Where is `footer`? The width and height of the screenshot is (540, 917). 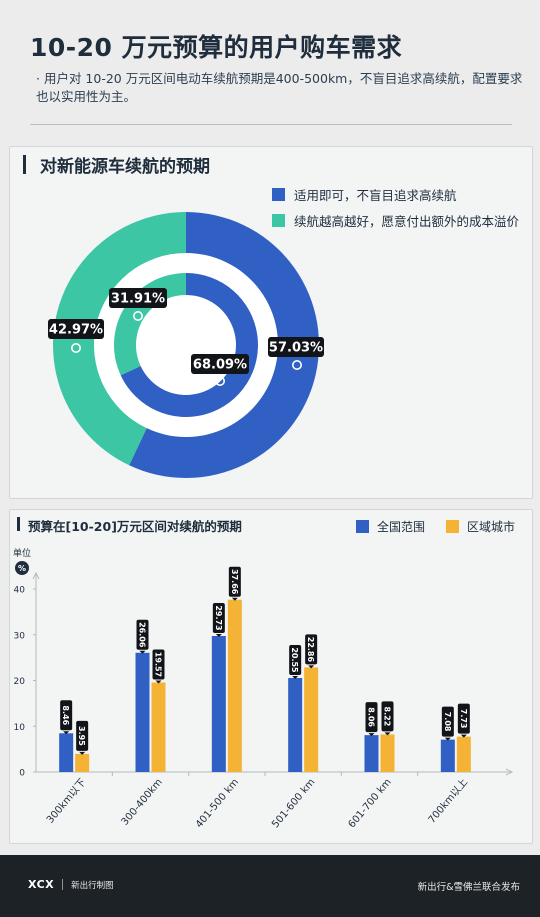
footer is located at coordinates (270, 886).